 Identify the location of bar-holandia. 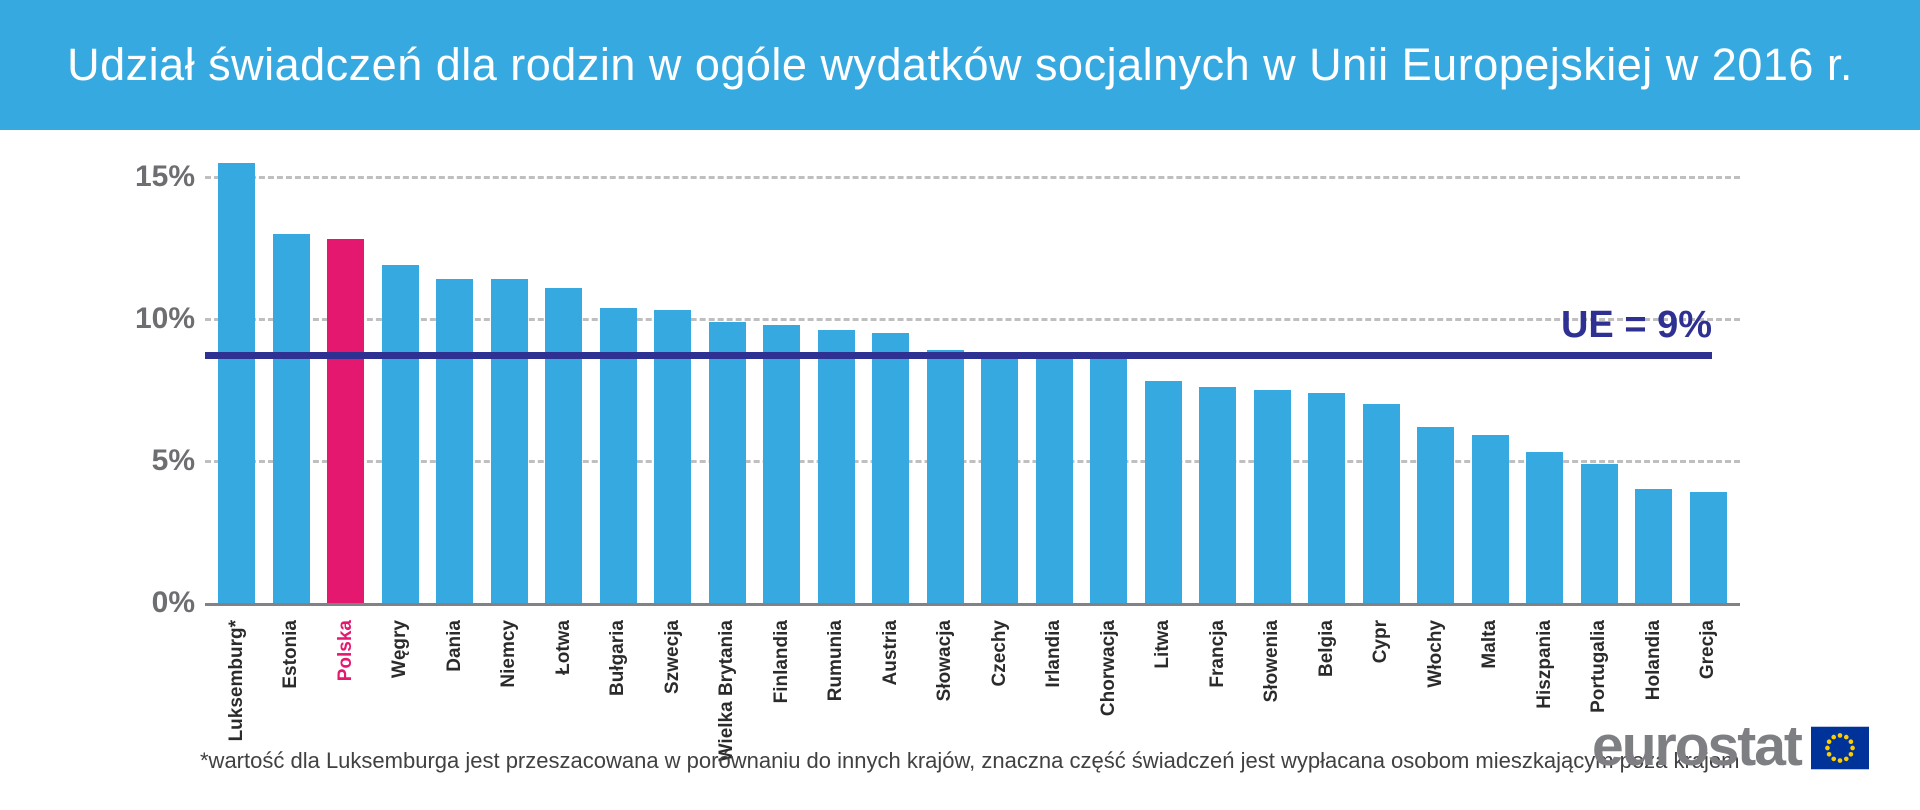
(1653, 546).